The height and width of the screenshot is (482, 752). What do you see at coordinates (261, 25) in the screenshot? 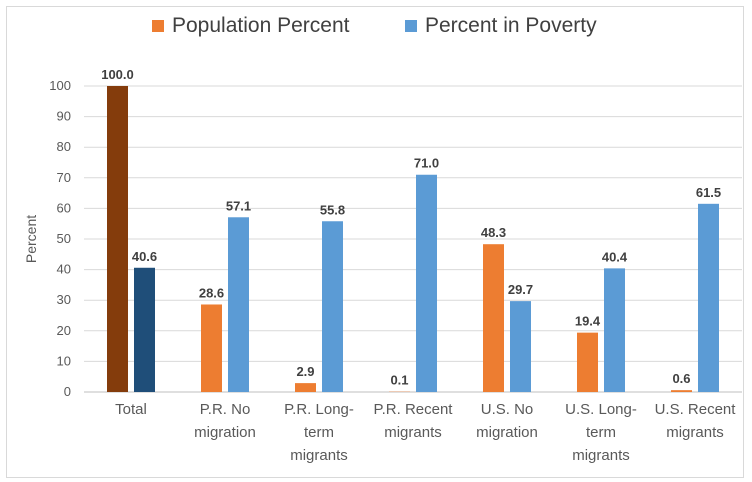
I see `legend-label-population-percent: Population Percent` at bounding box center [261, 25].